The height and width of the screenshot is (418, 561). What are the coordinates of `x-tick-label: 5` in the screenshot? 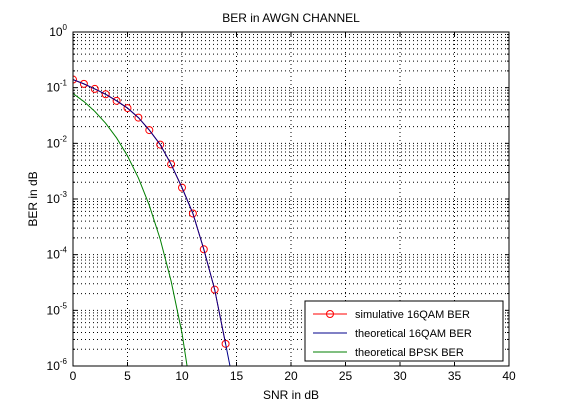 It's located at (127, 376).